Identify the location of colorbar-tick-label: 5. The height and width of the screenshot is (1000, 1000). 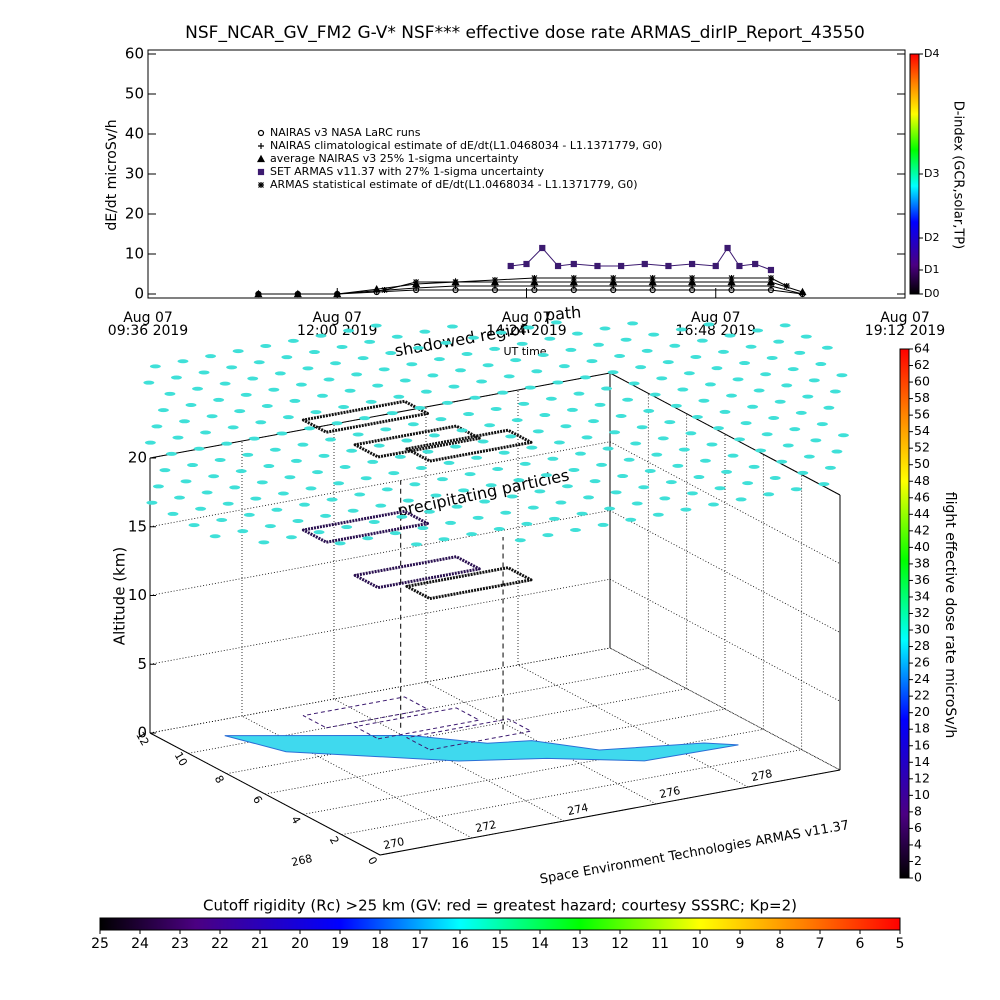
(900, 944).